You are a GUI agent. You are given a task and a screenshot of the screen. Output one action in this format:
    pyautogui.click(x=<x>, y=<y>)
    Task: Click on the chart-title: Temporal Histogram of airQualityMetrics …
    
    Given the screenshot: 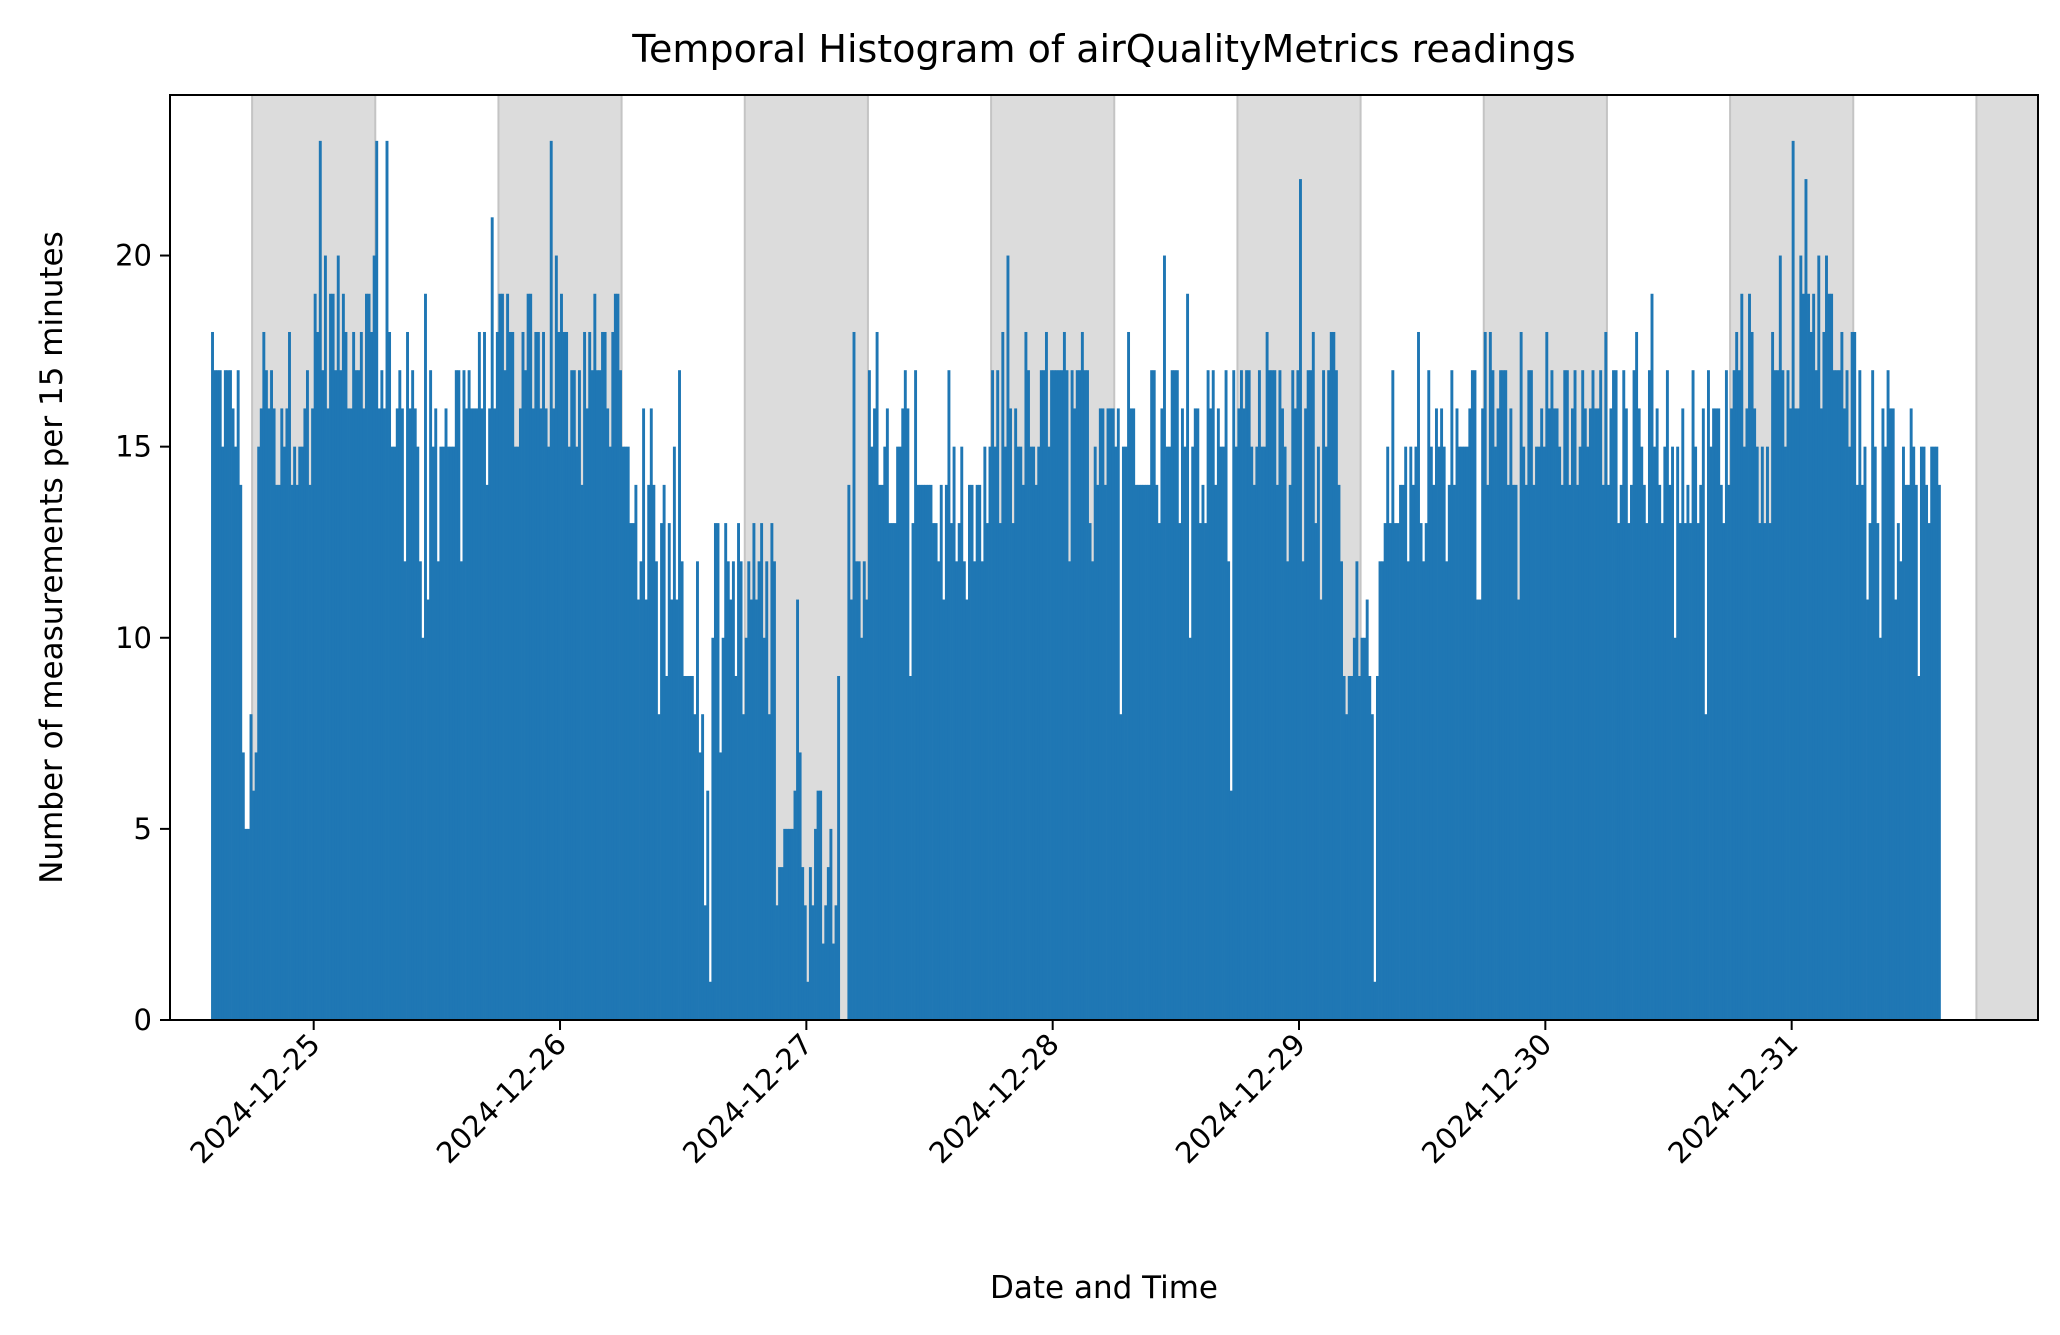 What is the action you would take?
    pyautogui.click(x=1103, y=49)
    